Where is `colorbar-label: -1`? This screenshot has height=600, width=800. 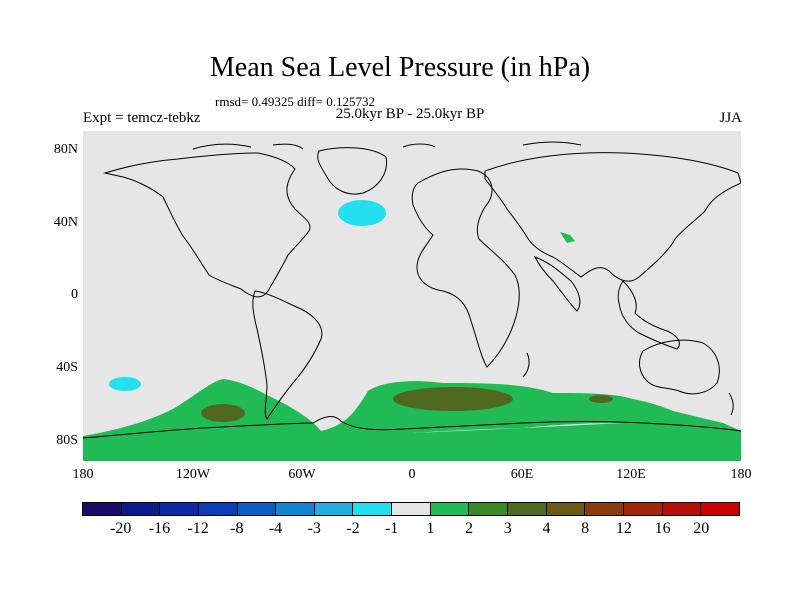 colorbar-label: -1 is located at coordinates (391, 528).